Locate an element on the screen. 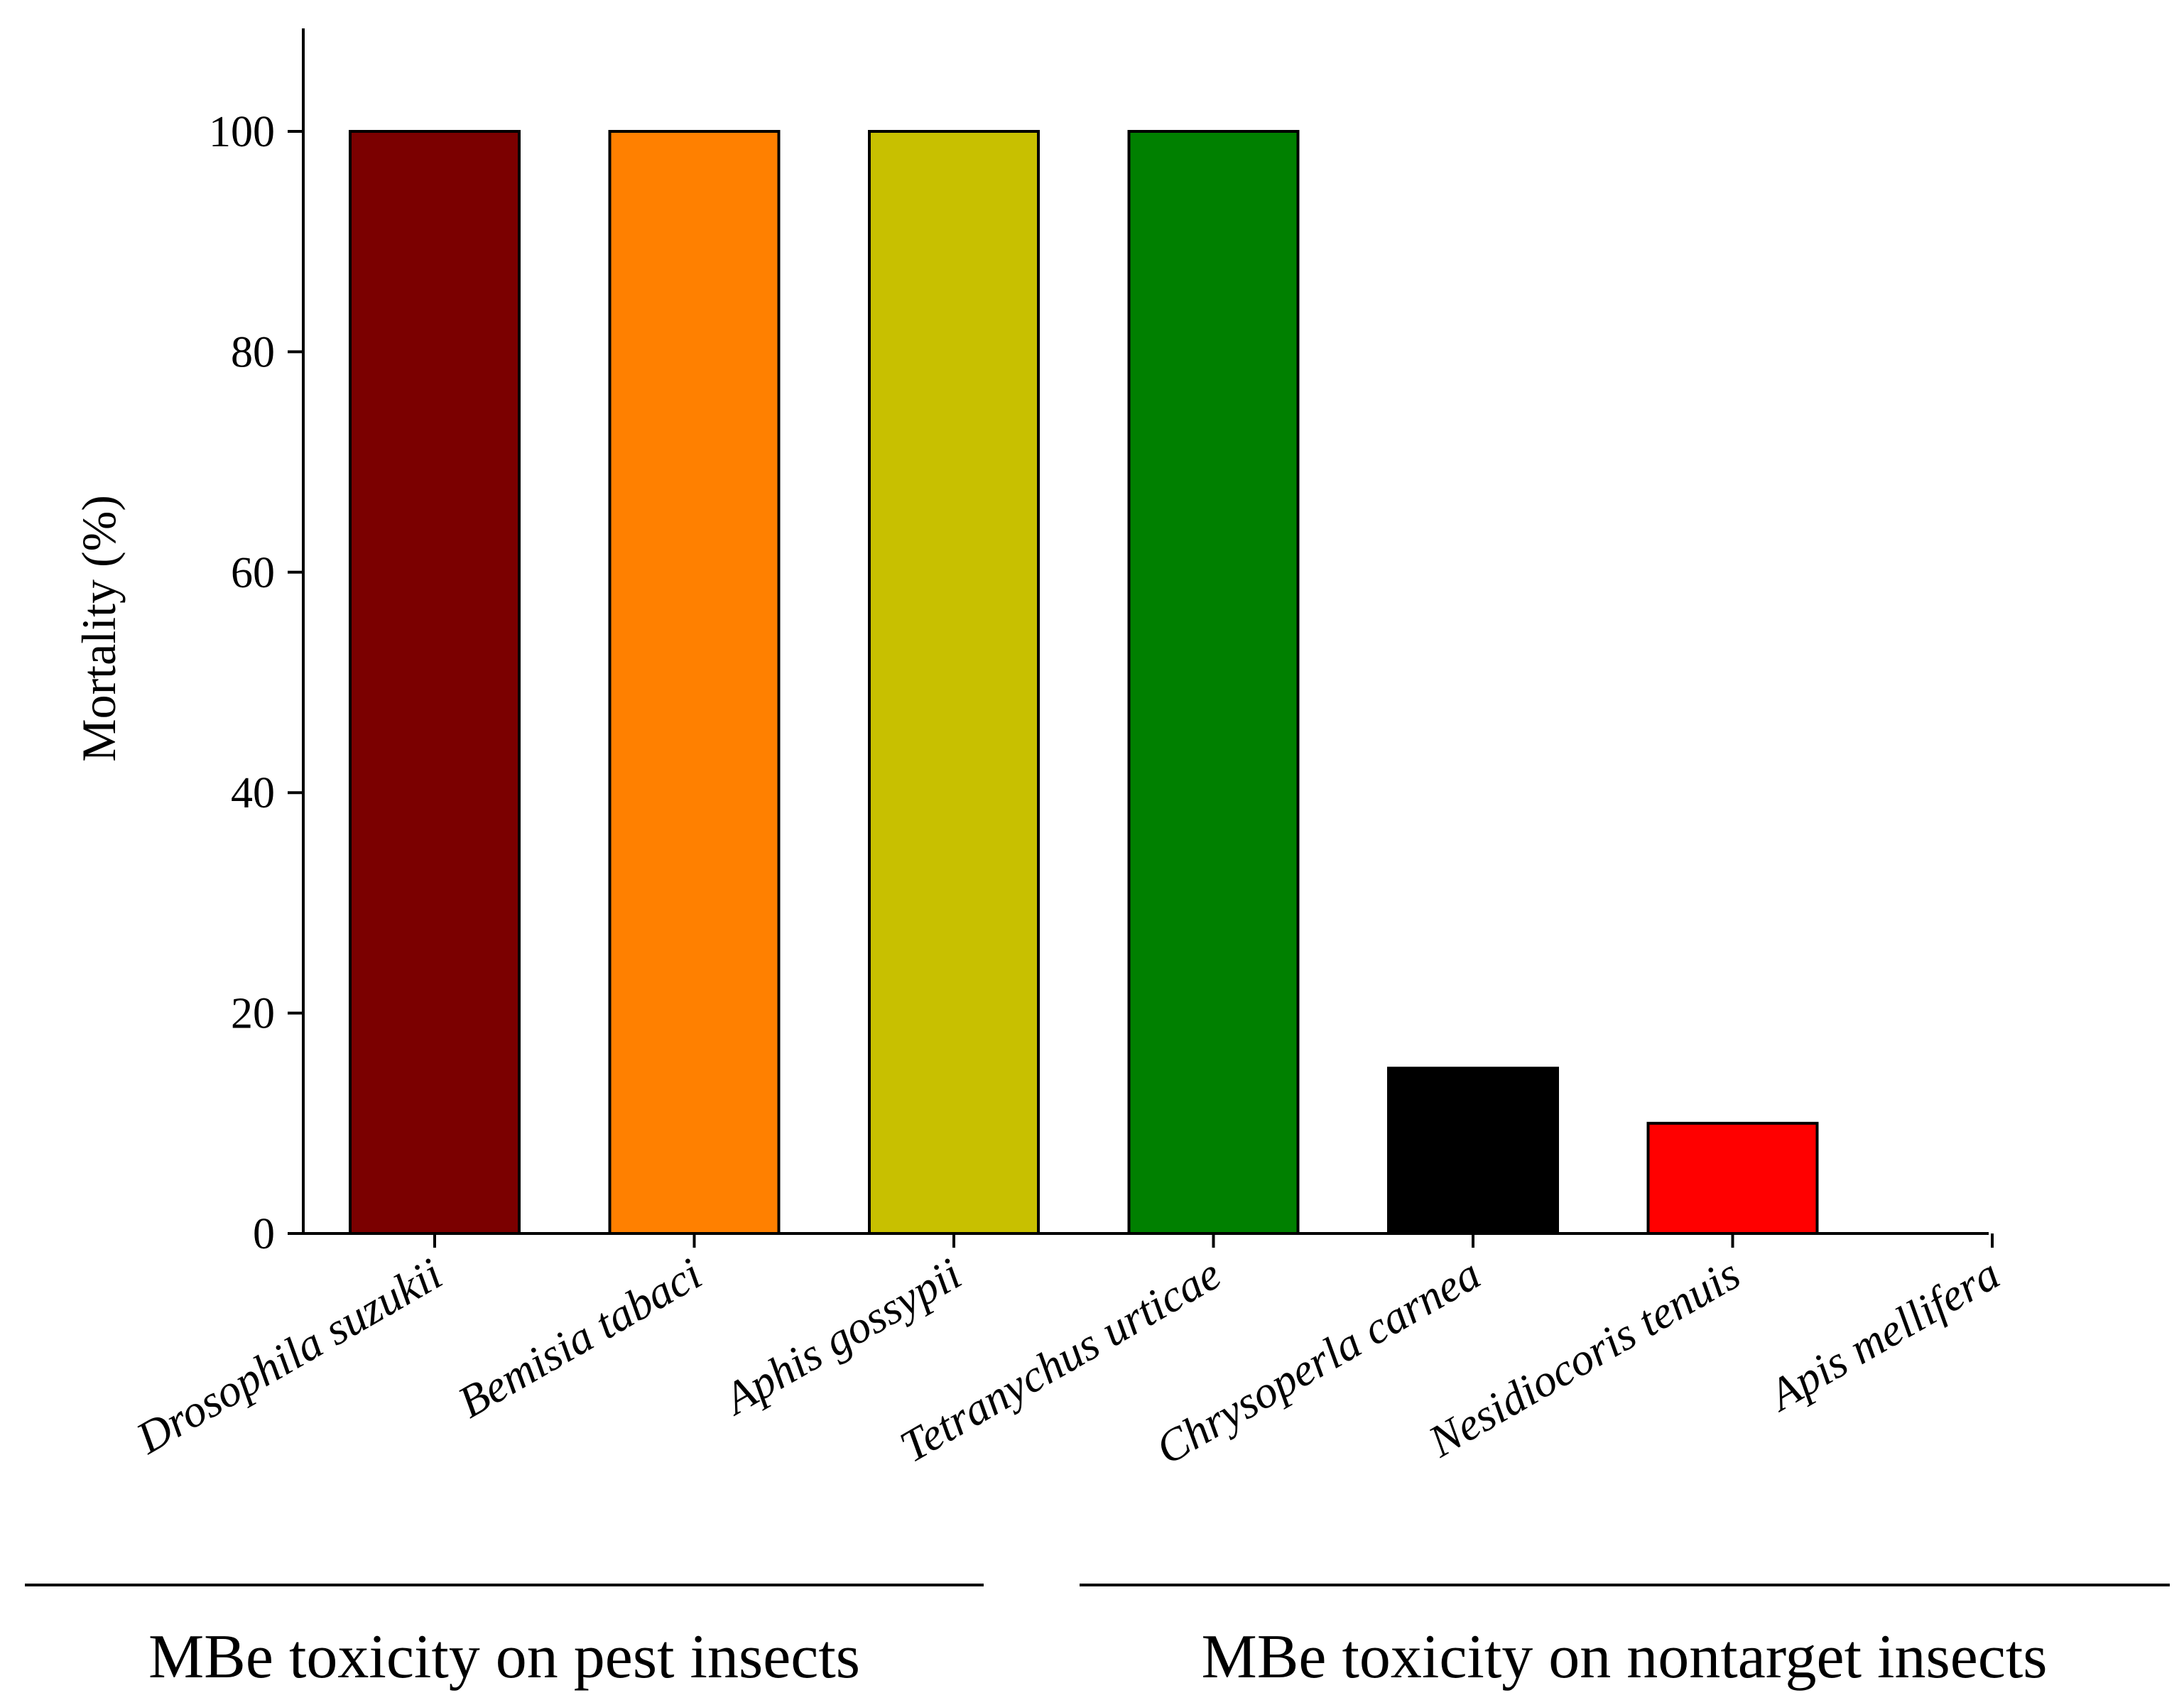 The image size is (2184, 1705). x-tick-label-1: Drosophila suzukii is located at coordinates (288, 1356).